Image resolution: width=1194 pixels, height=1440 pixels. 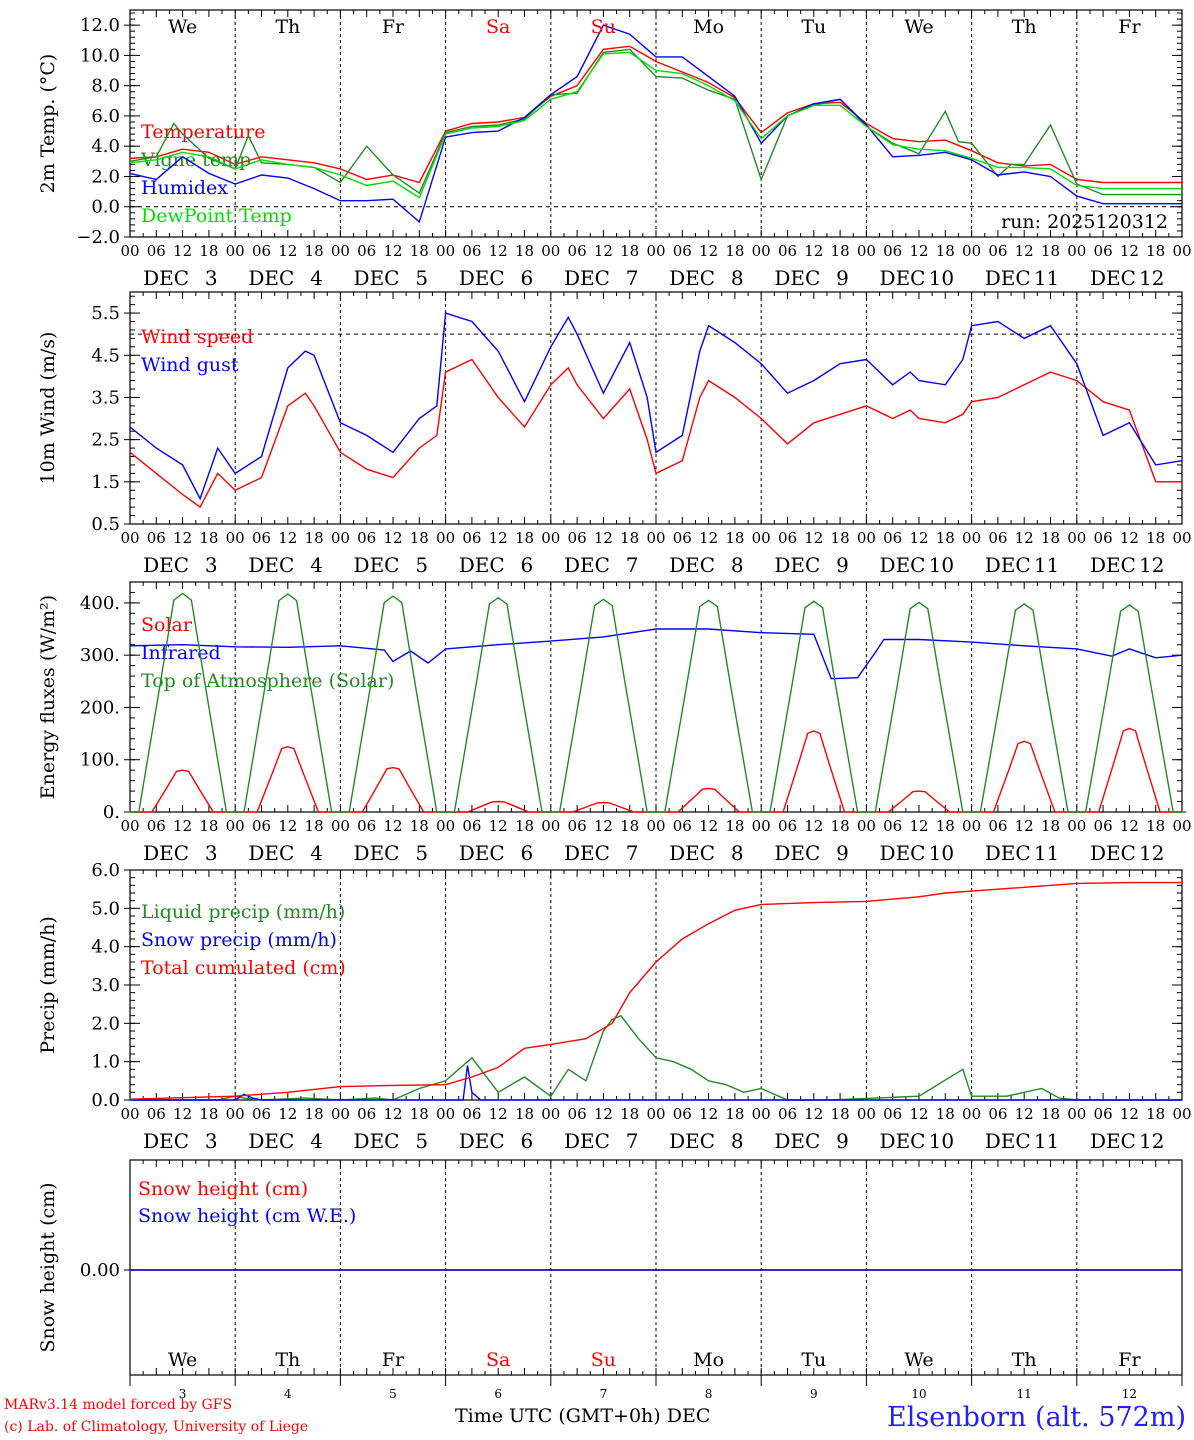 I want to click on date-day-label: 8, so click(x=737, y=565).